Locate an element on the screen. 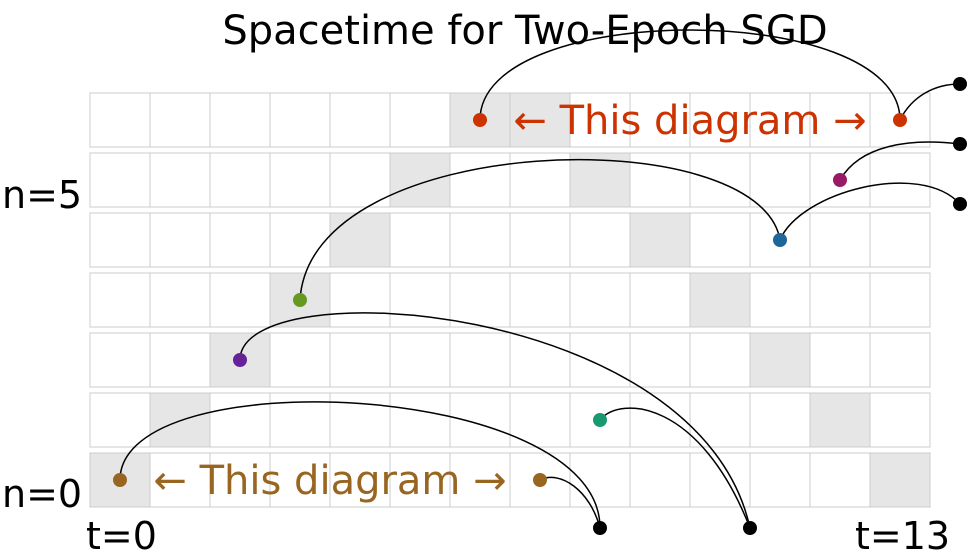 Image resolution: width=975 pixels, height=555 pixels. node-t7-n0 is located at coordinates (540, 480).